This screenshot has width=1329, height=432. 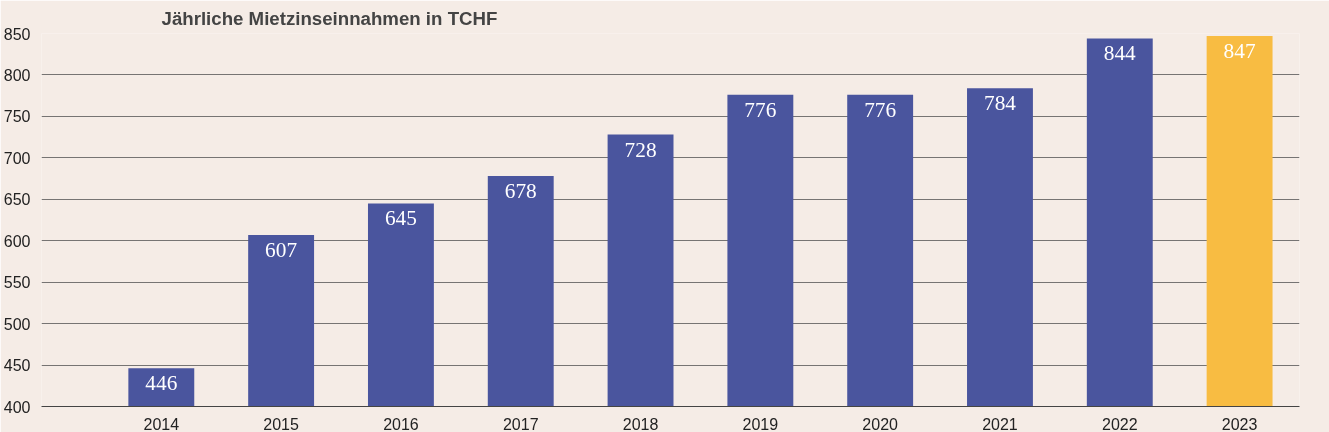 I want to click on x-tick-label: 2017, so click(x=520, y=423).